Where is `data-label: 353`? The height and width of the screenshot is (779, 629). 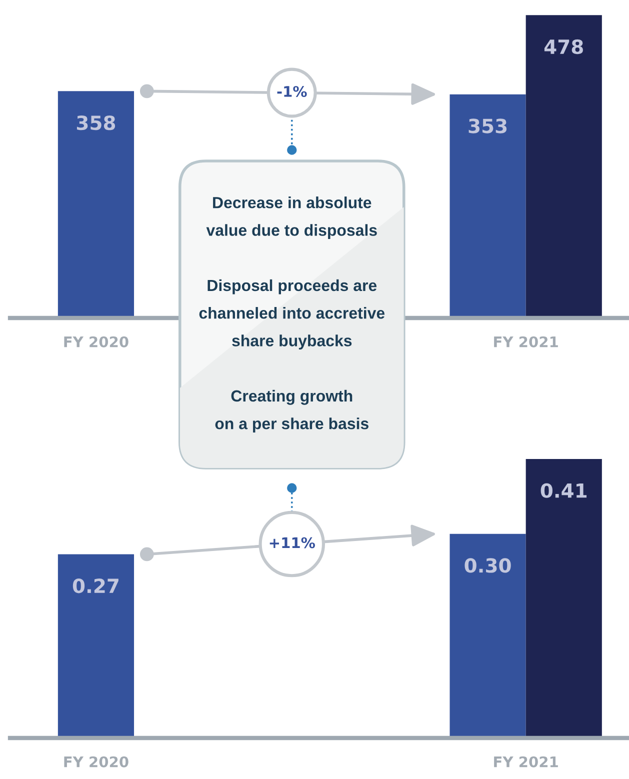
data-label: 353 is located at coordinates (487, 126).